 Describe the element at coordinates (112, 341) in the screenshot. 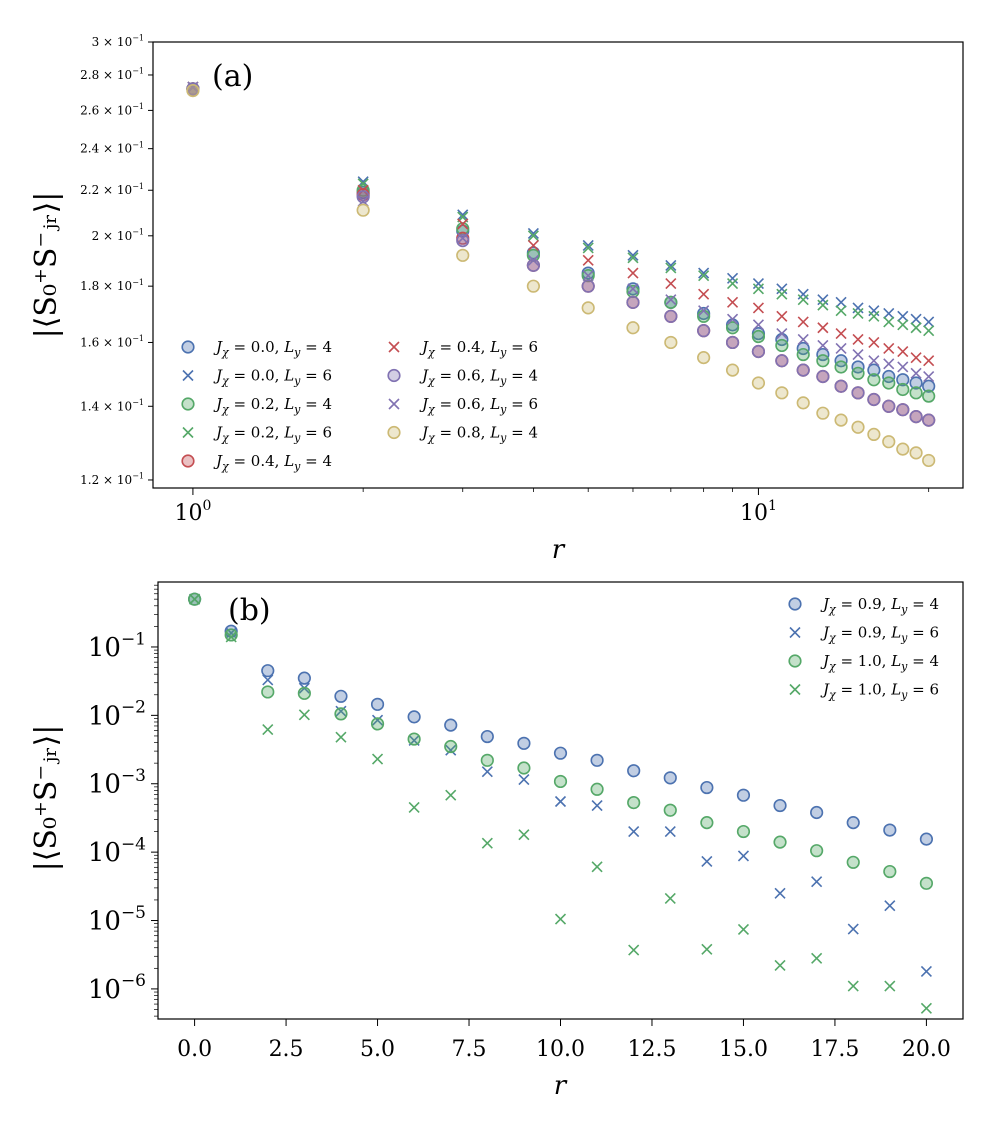

I see `panel-a-y-tick-label: 1.6 × 10⁻¹` at that location.